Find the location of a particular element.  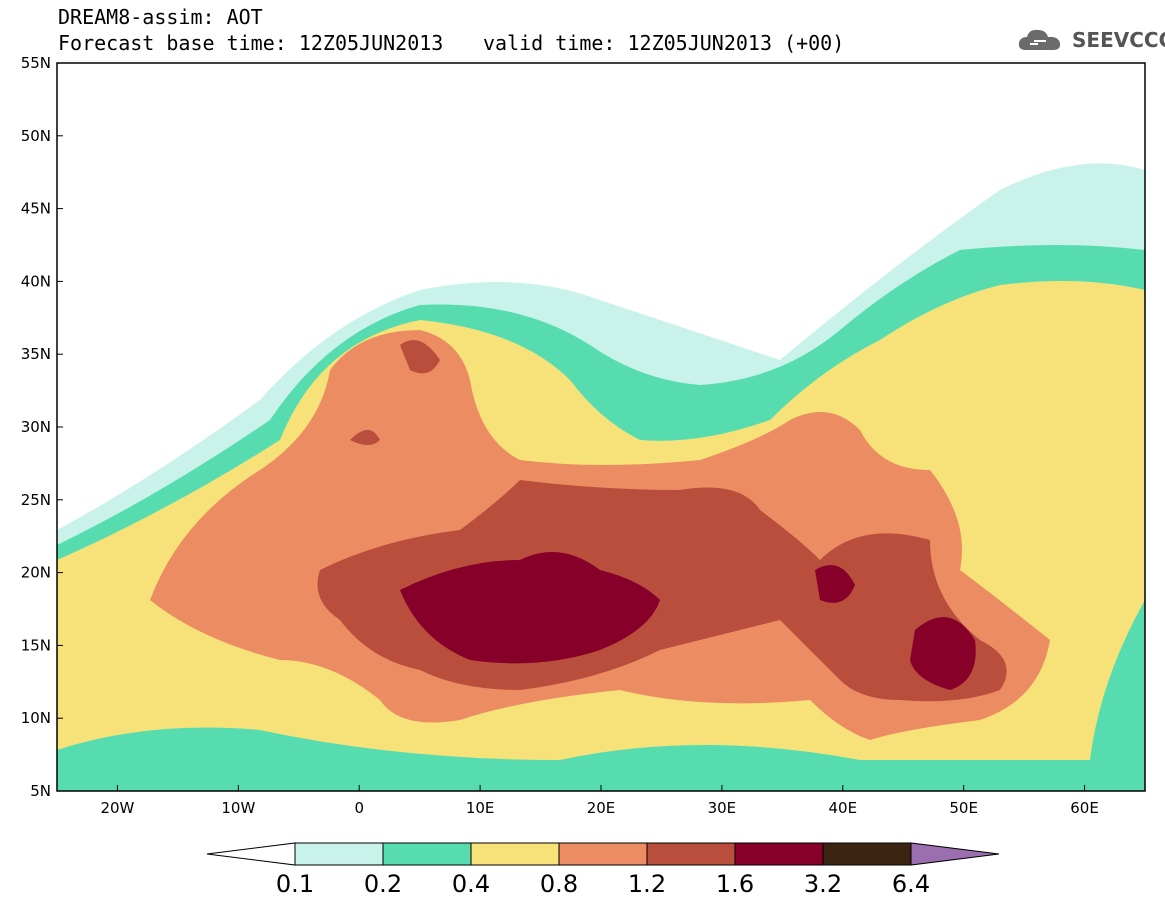

valid-time: valid time: 12Z05JUN2013 (+00) is located at coordinates (664, 43).